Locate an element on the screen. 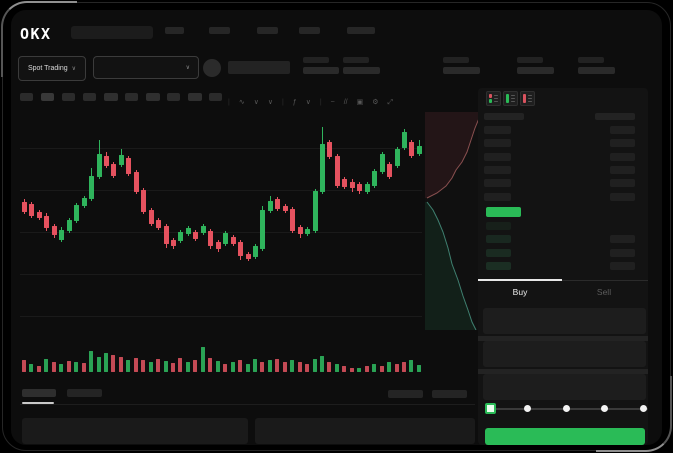 This screenshot has height=453, width=673. pair-price-skeleton is located at coordinates (259, 67).